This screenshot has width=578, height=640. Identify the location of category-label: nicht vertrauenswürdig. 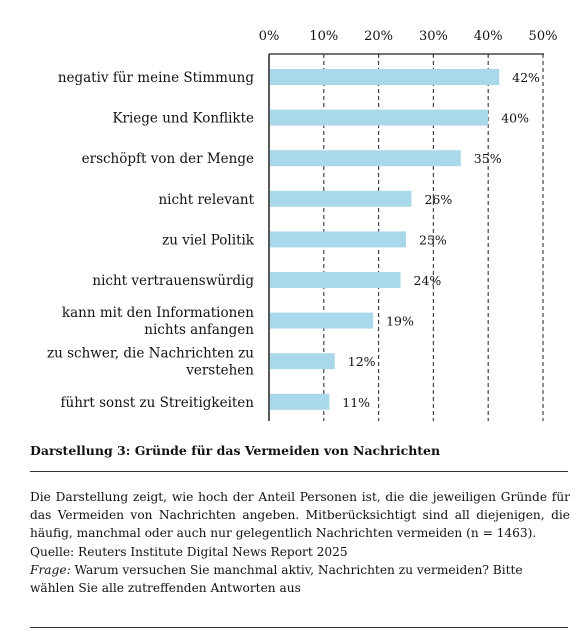
(173, 281).